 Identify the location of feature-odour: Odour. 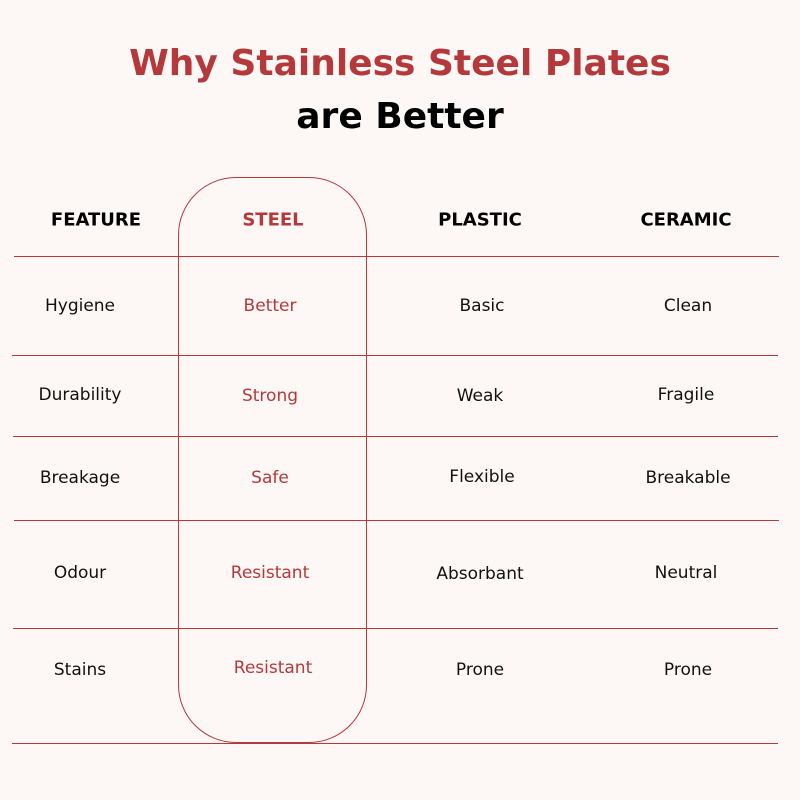
(80, 573).